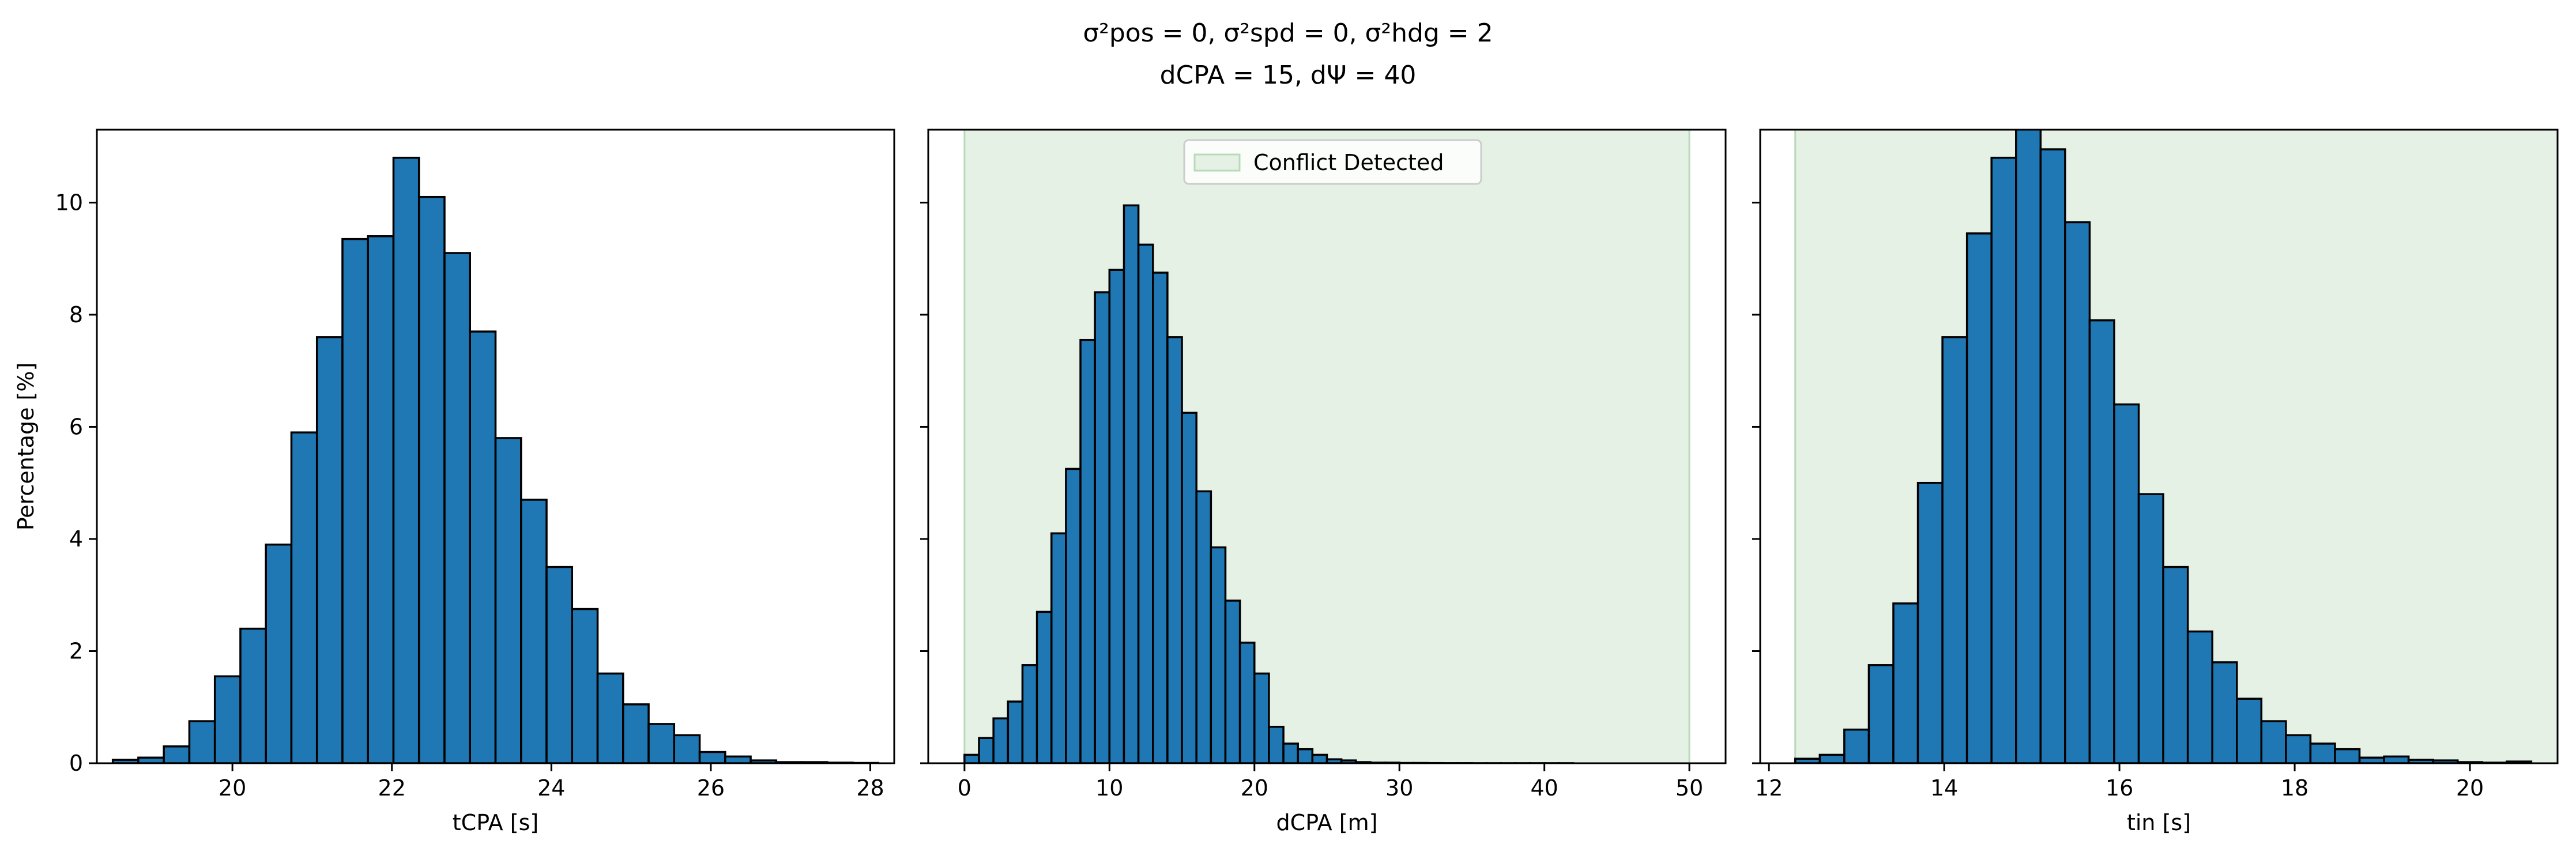  What do you see at coordinates (2159, 822) in the screenshot?
I see `x-axis-label: tin [s]` at bounding box center [2159, 822].